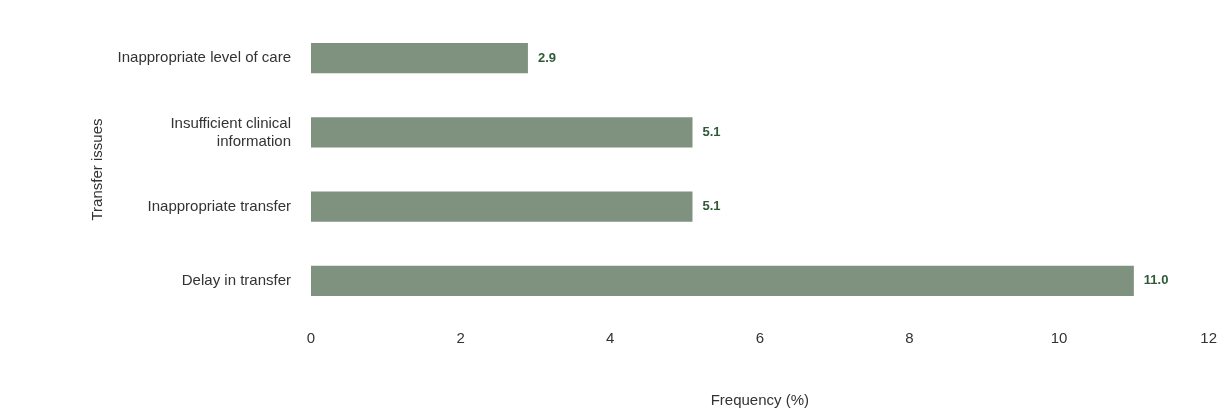  What do you see at coordinates (97, 169) in the screenshot?
I see `y-axis-title: Transfer issues` at bounding box center [97, 169].